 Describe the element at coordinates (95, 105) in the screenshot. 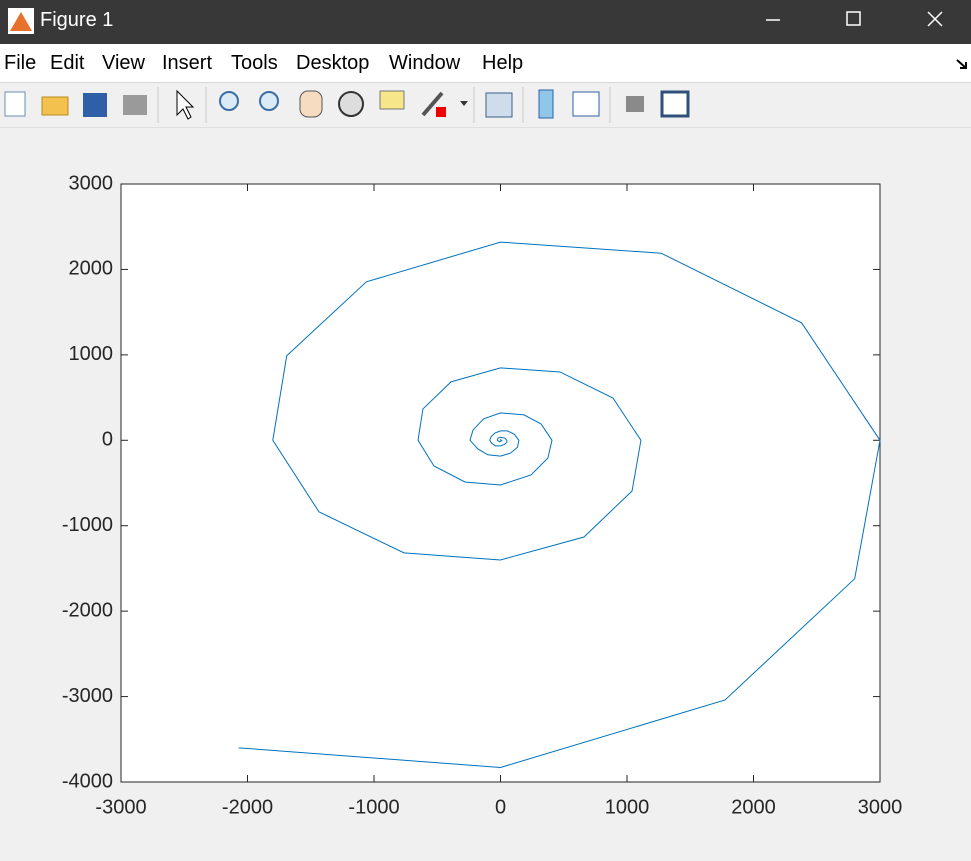

I see `save-button` at that location.